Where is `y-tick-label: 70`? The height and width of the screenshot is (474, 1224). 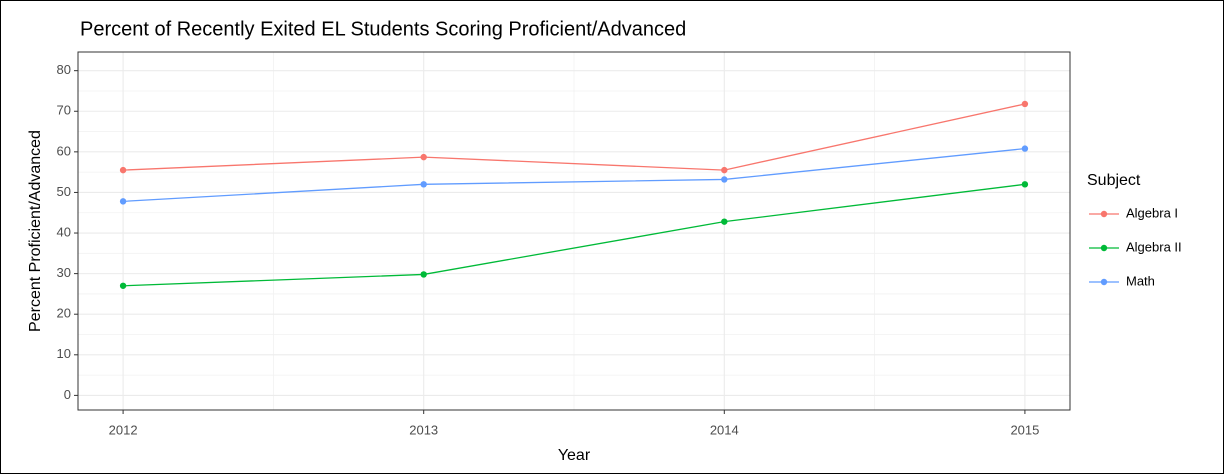 y-tick-label: 70 is located at coordinates (64, 110).